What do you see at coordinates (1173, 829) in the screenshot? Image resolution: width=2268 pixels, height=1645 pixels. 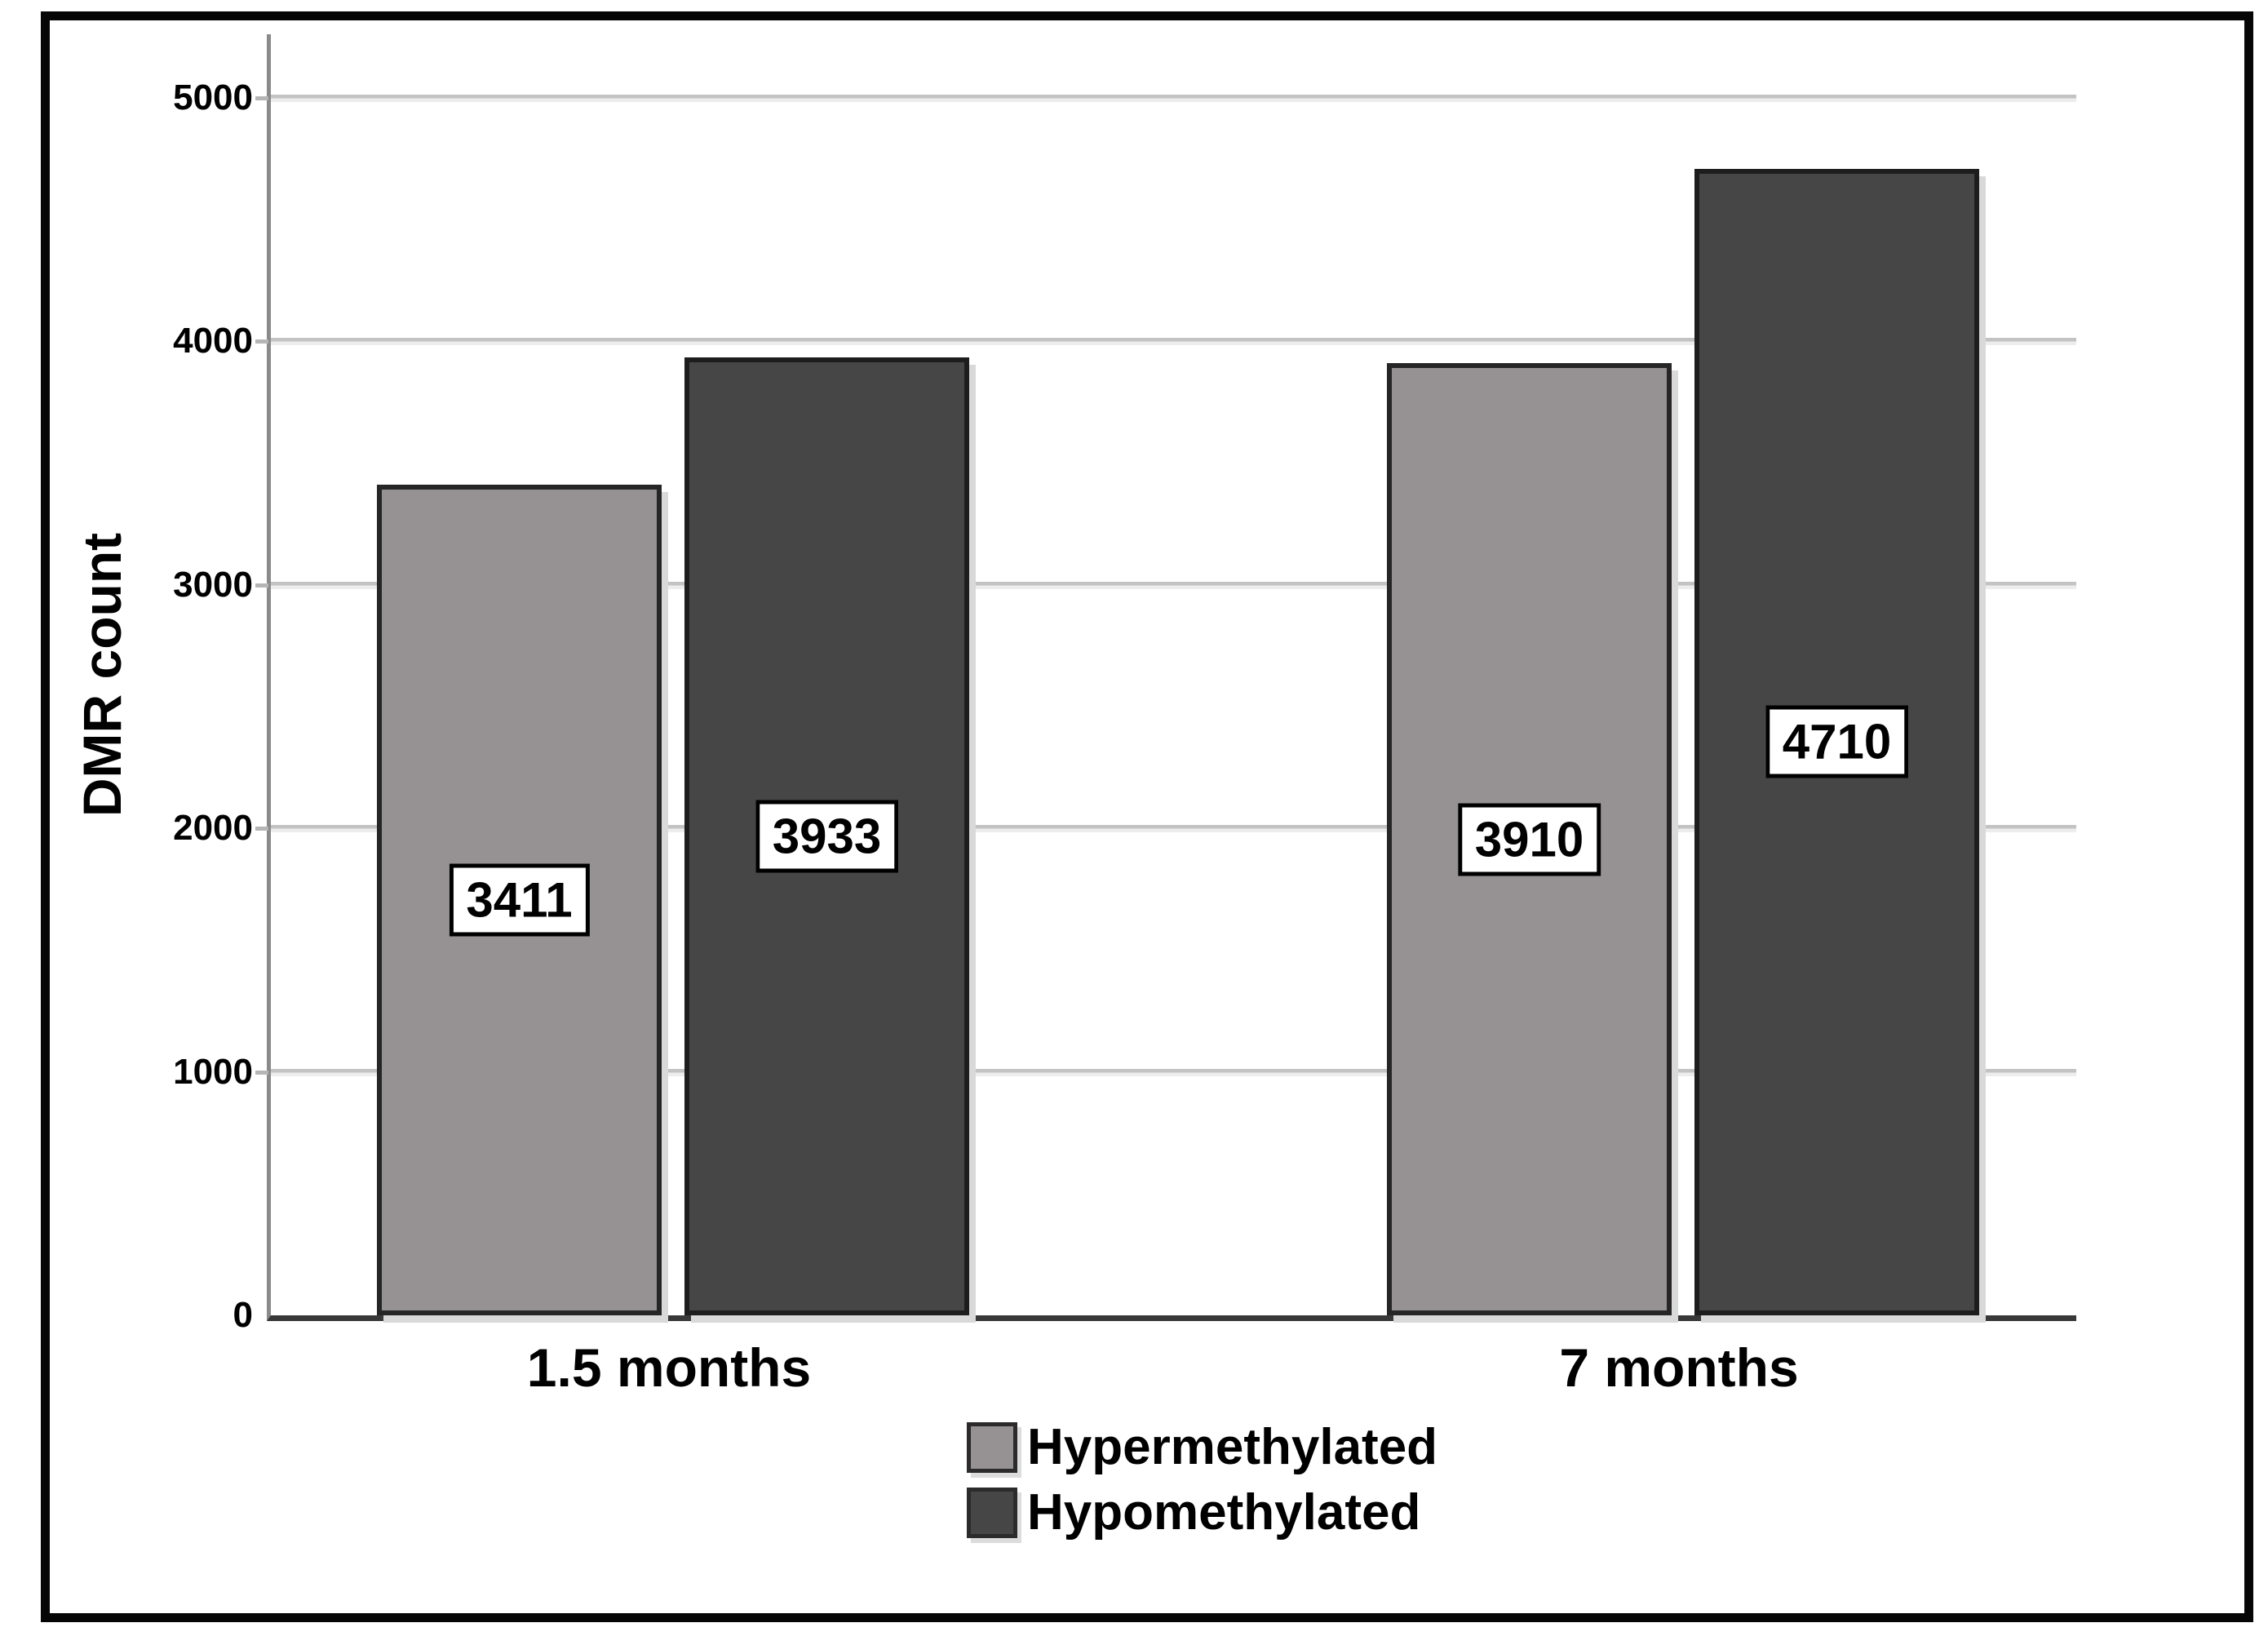 I see `gridline-2000` at bounding box center [1173, 829].